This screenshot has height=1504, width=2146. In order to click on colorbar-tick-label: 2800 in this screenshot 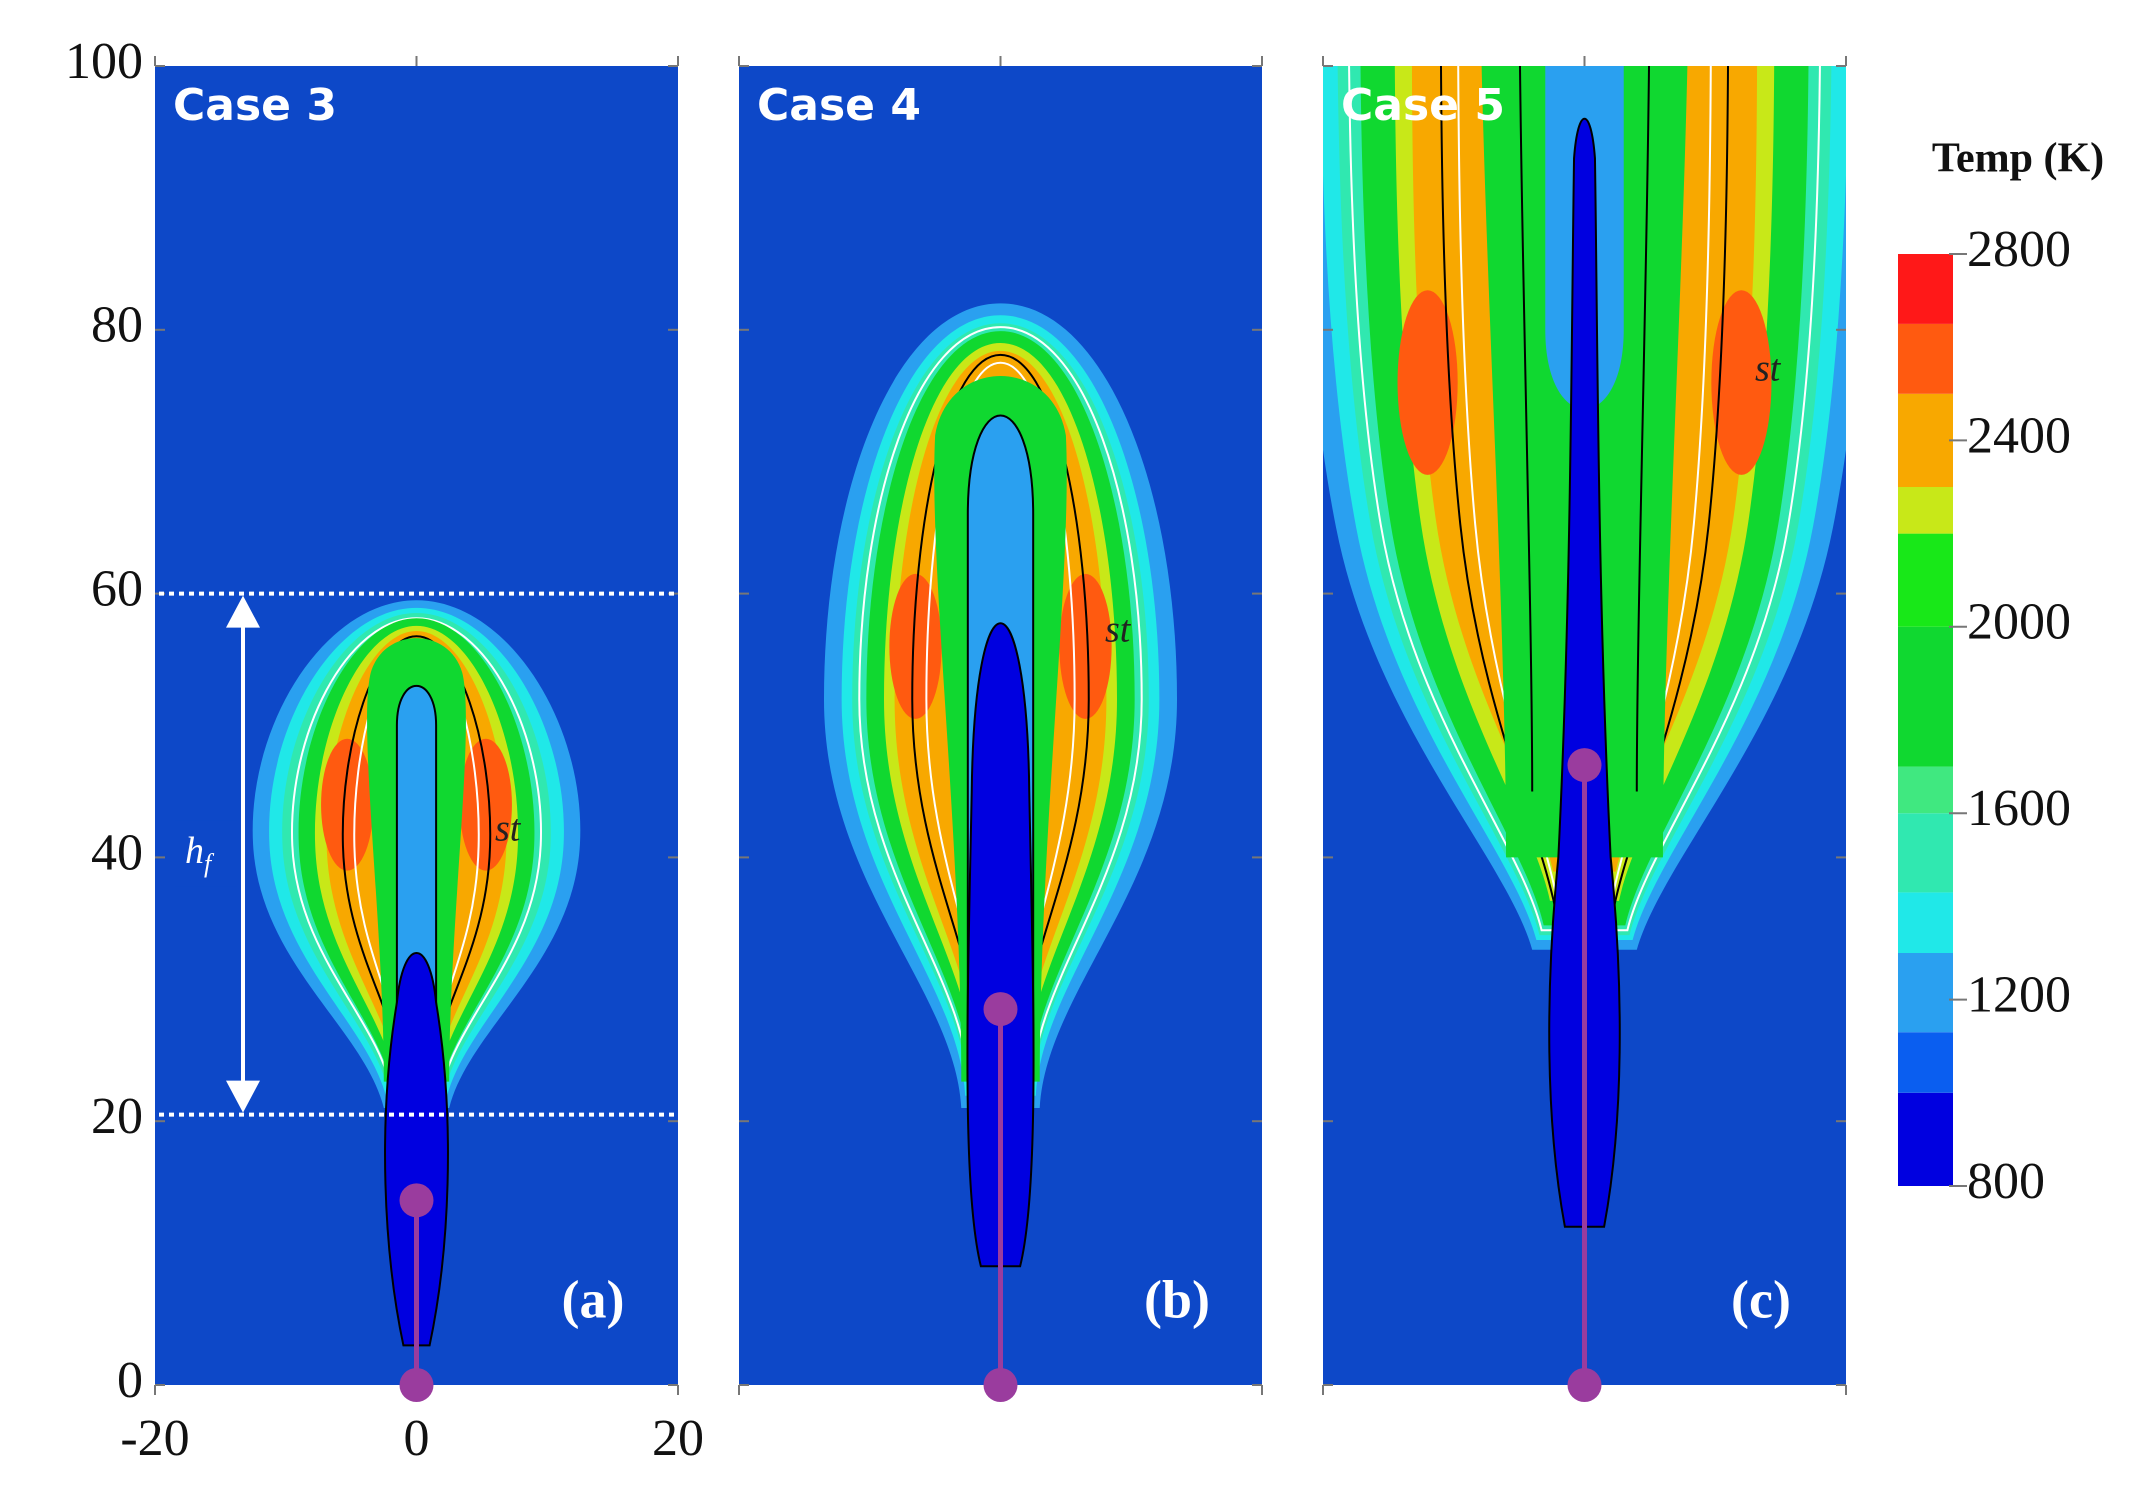, I will do `click(2019, 249)`.